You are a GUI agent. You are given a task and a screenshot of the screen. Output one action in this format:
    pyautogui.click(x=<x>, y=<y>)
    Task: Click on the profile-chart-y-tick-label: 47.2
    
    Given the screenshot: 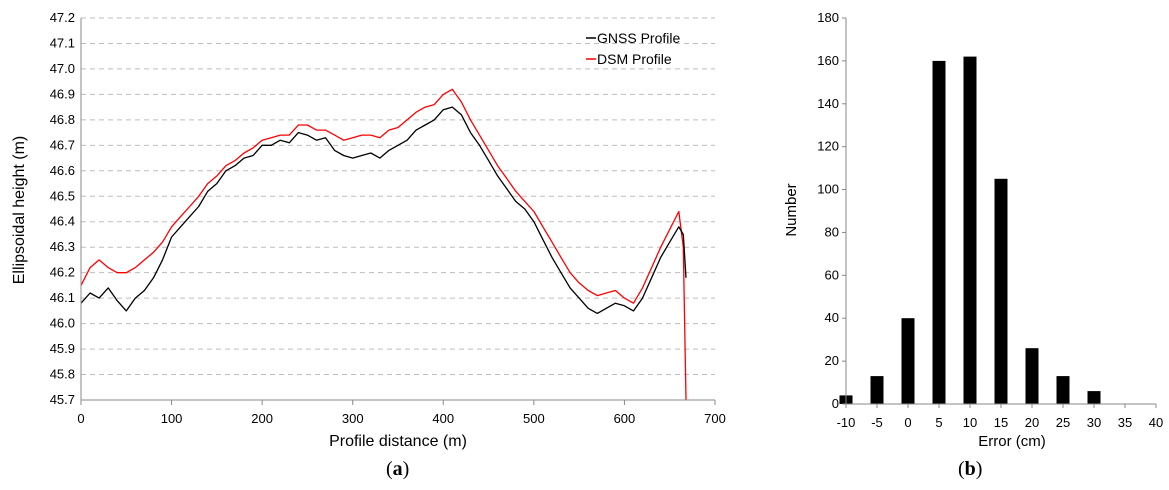 What is the action you would take?
    pyautogui.click(x=62, y=17)
    